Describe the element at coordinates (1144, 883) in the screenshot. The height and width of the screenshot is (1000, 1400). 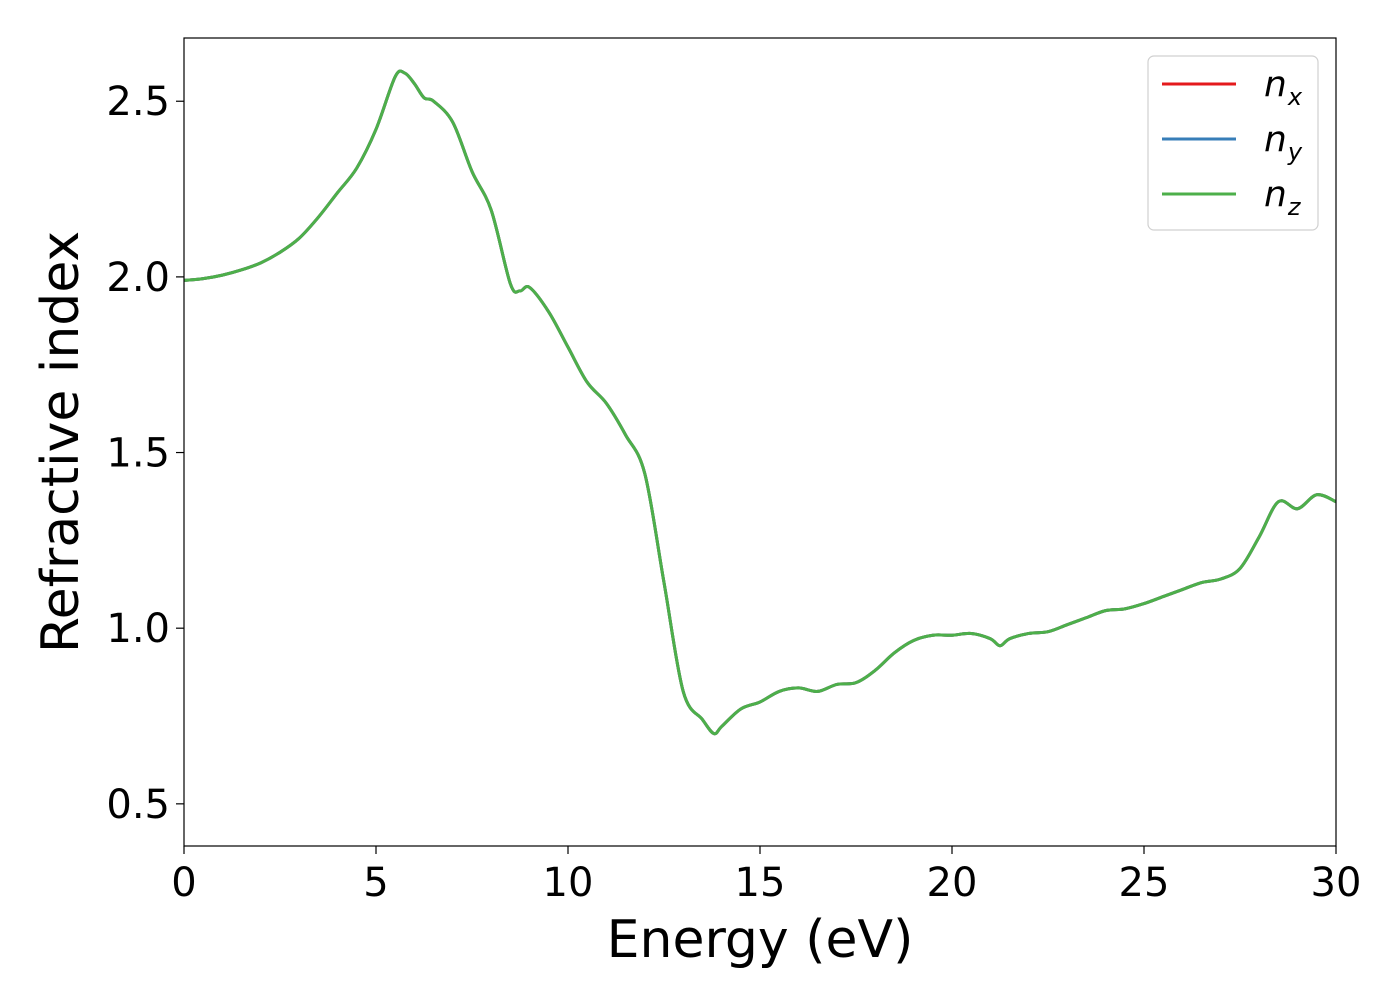
I see `x-tick-label: 25` at that location.